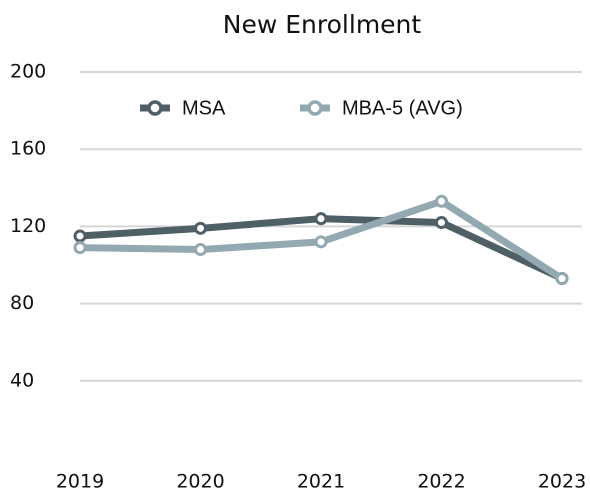 This screenshot has width=590, height=498. I want to click on legend-label: MSA, so click(204, 108).